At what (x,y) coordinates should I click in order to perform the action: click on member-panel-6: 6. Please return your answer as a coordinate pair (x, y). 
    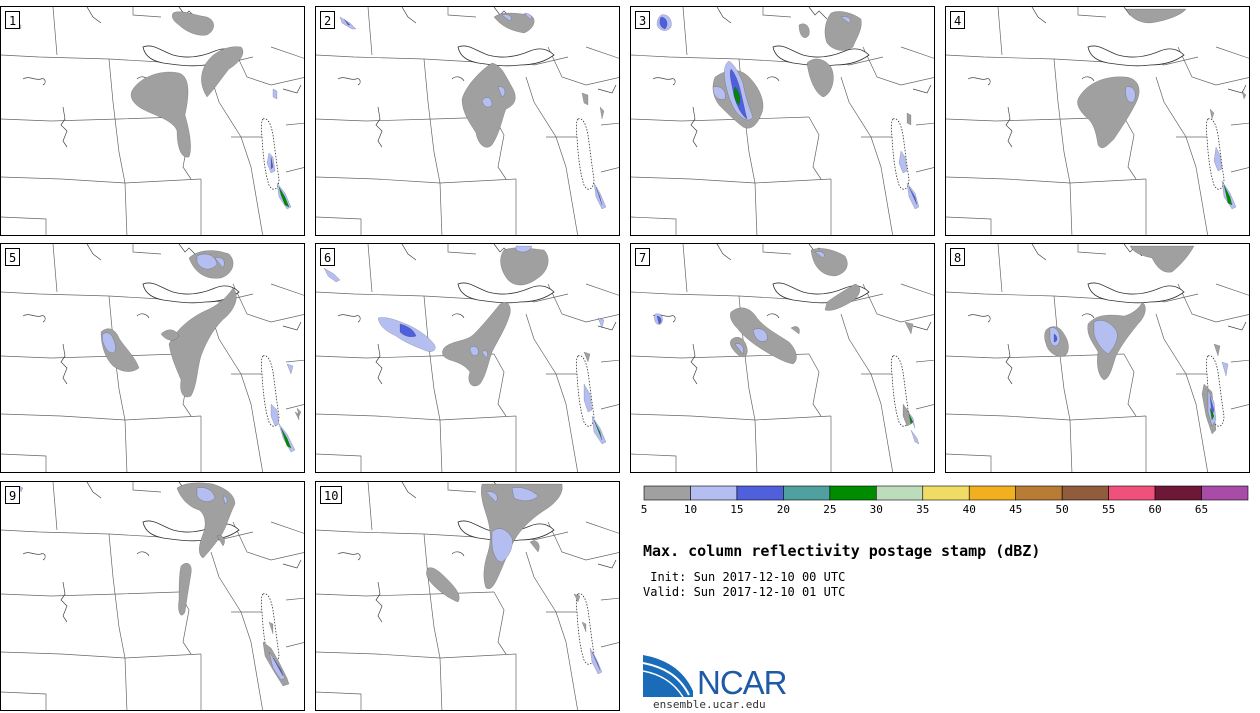
    Looking at the image, I should click on (467, 358).